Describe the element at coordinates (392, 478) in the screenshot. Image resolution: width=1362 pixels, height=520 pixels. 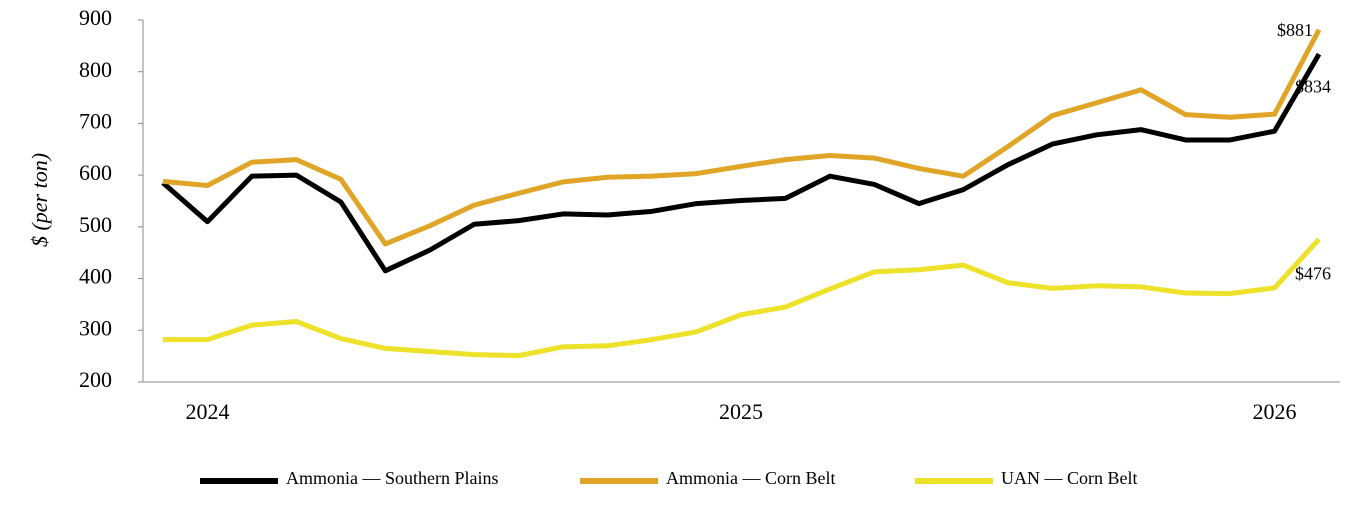
I see `legend-label: Ammonia — Southern Plains` at that location.